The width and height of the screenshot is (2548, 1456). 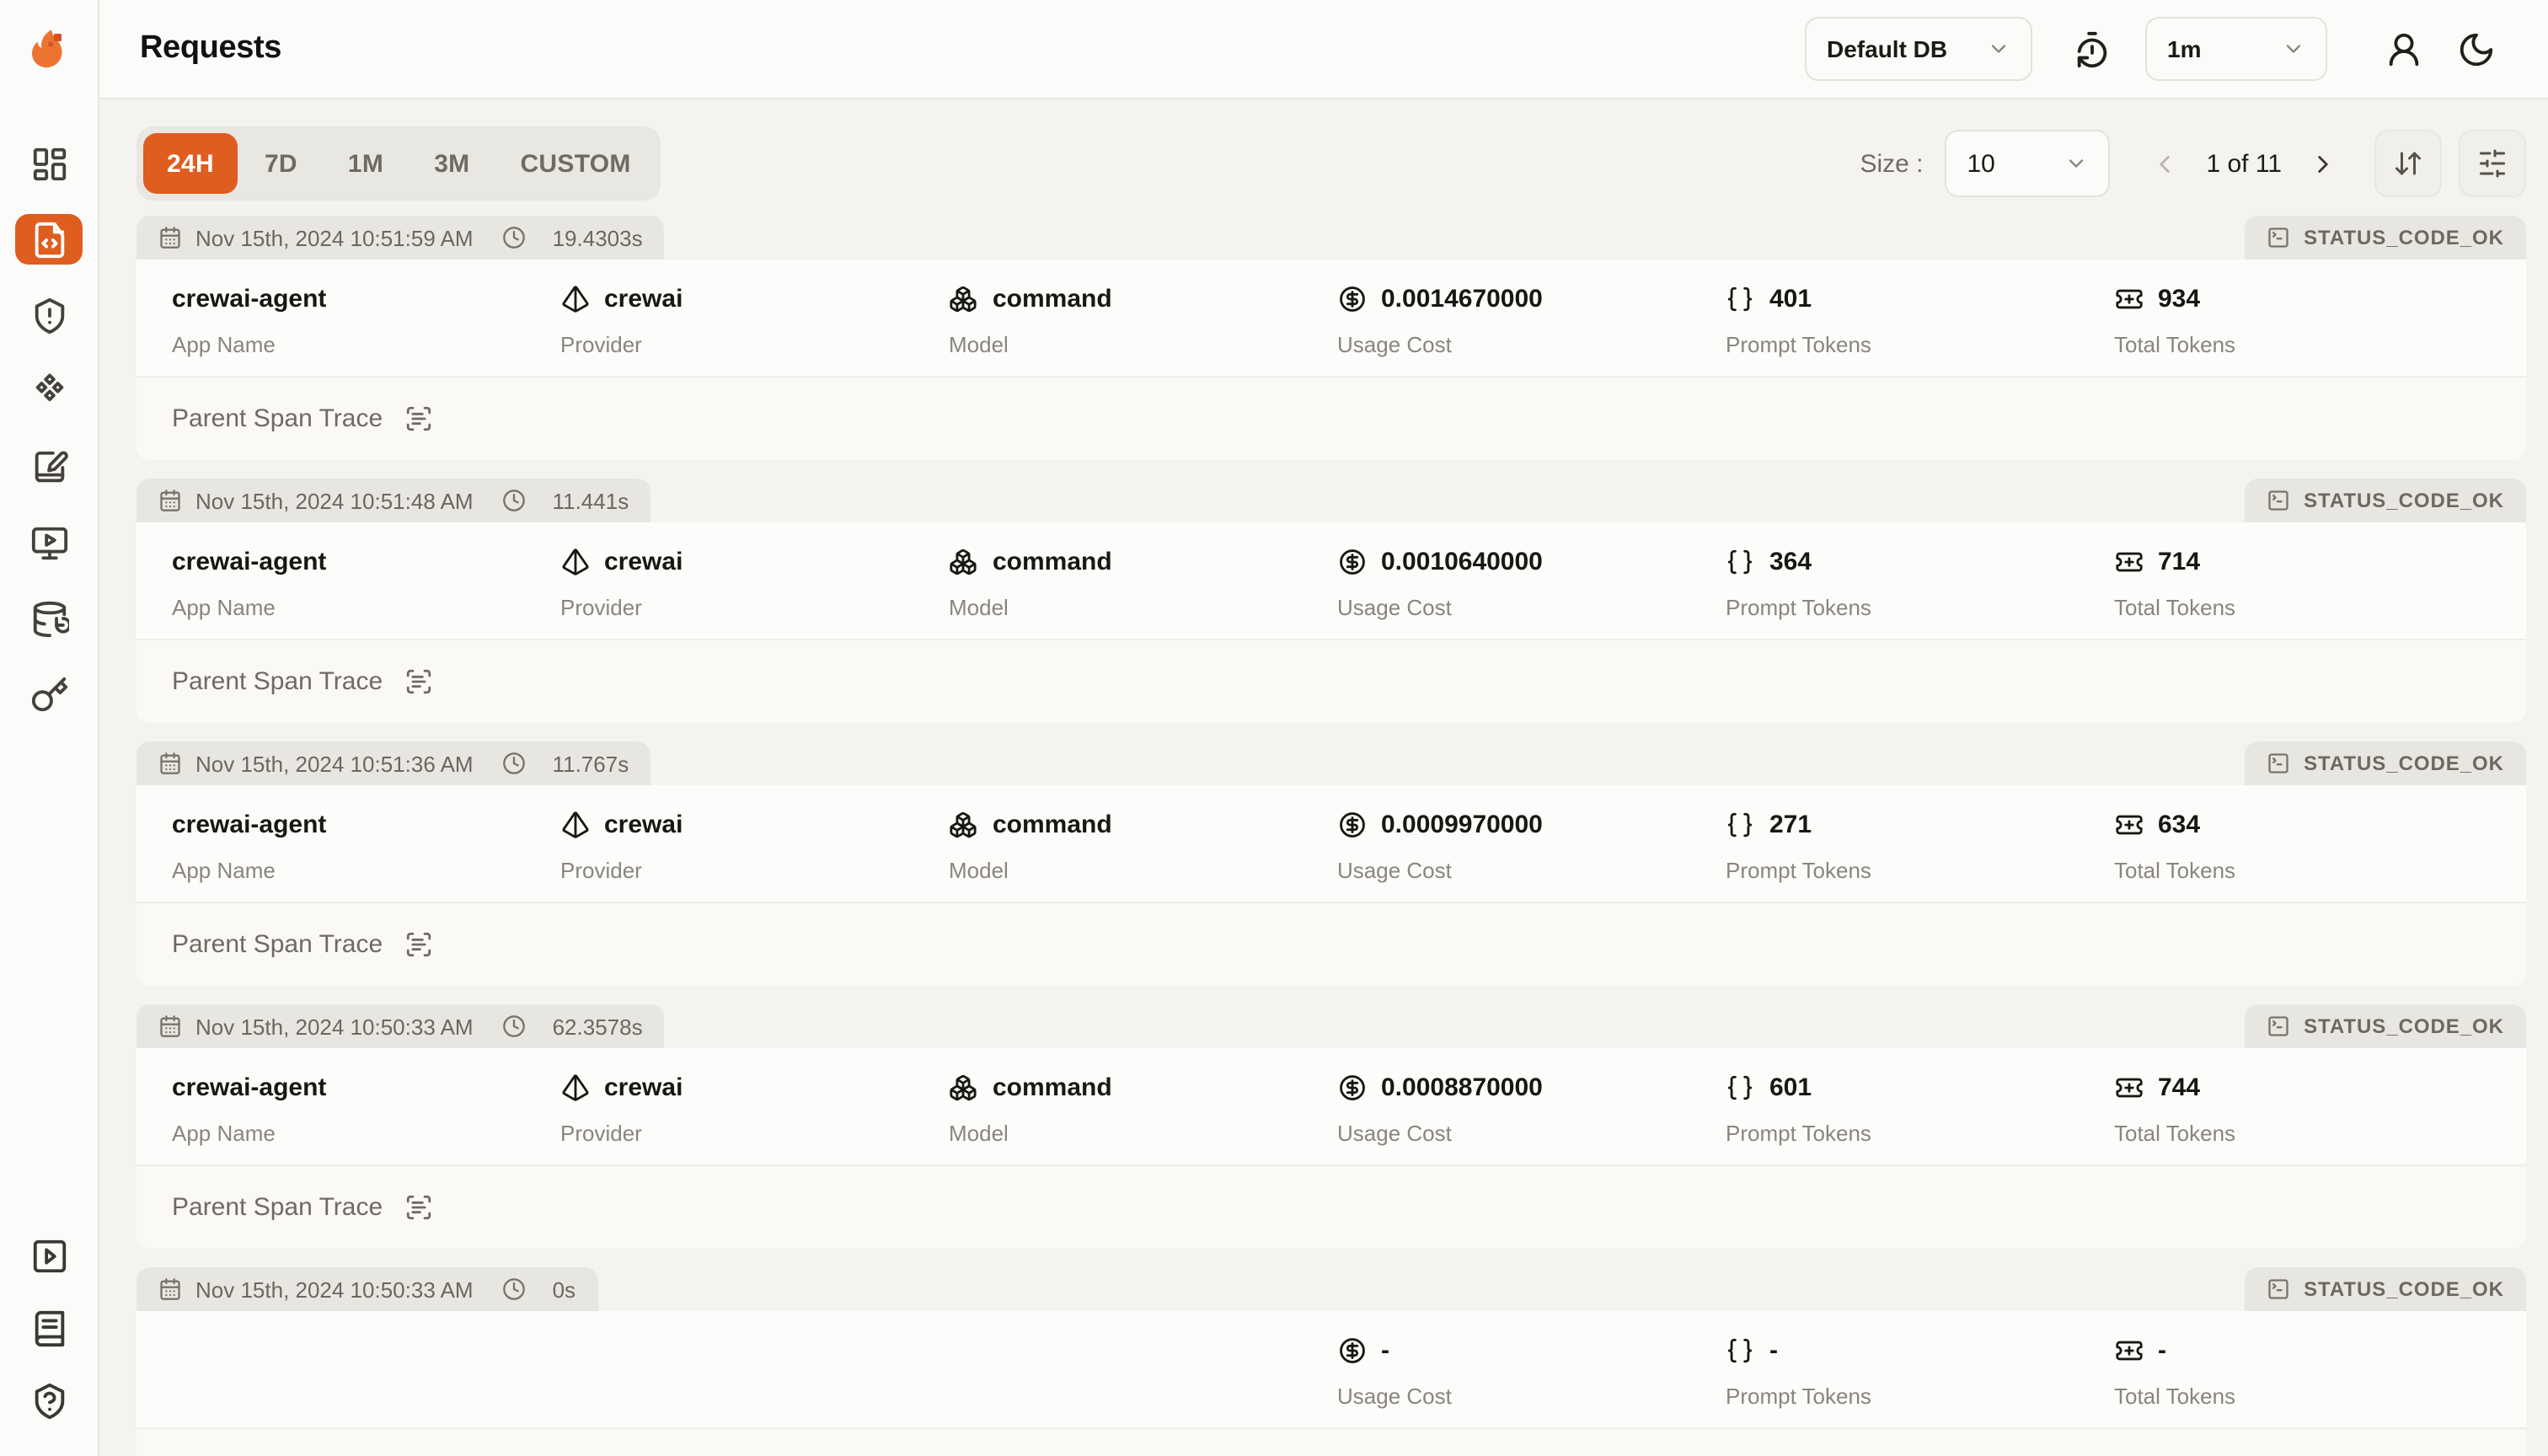 I want to click on field-label-total-tokens: Total Tokens, so click(x=2175, y=870).